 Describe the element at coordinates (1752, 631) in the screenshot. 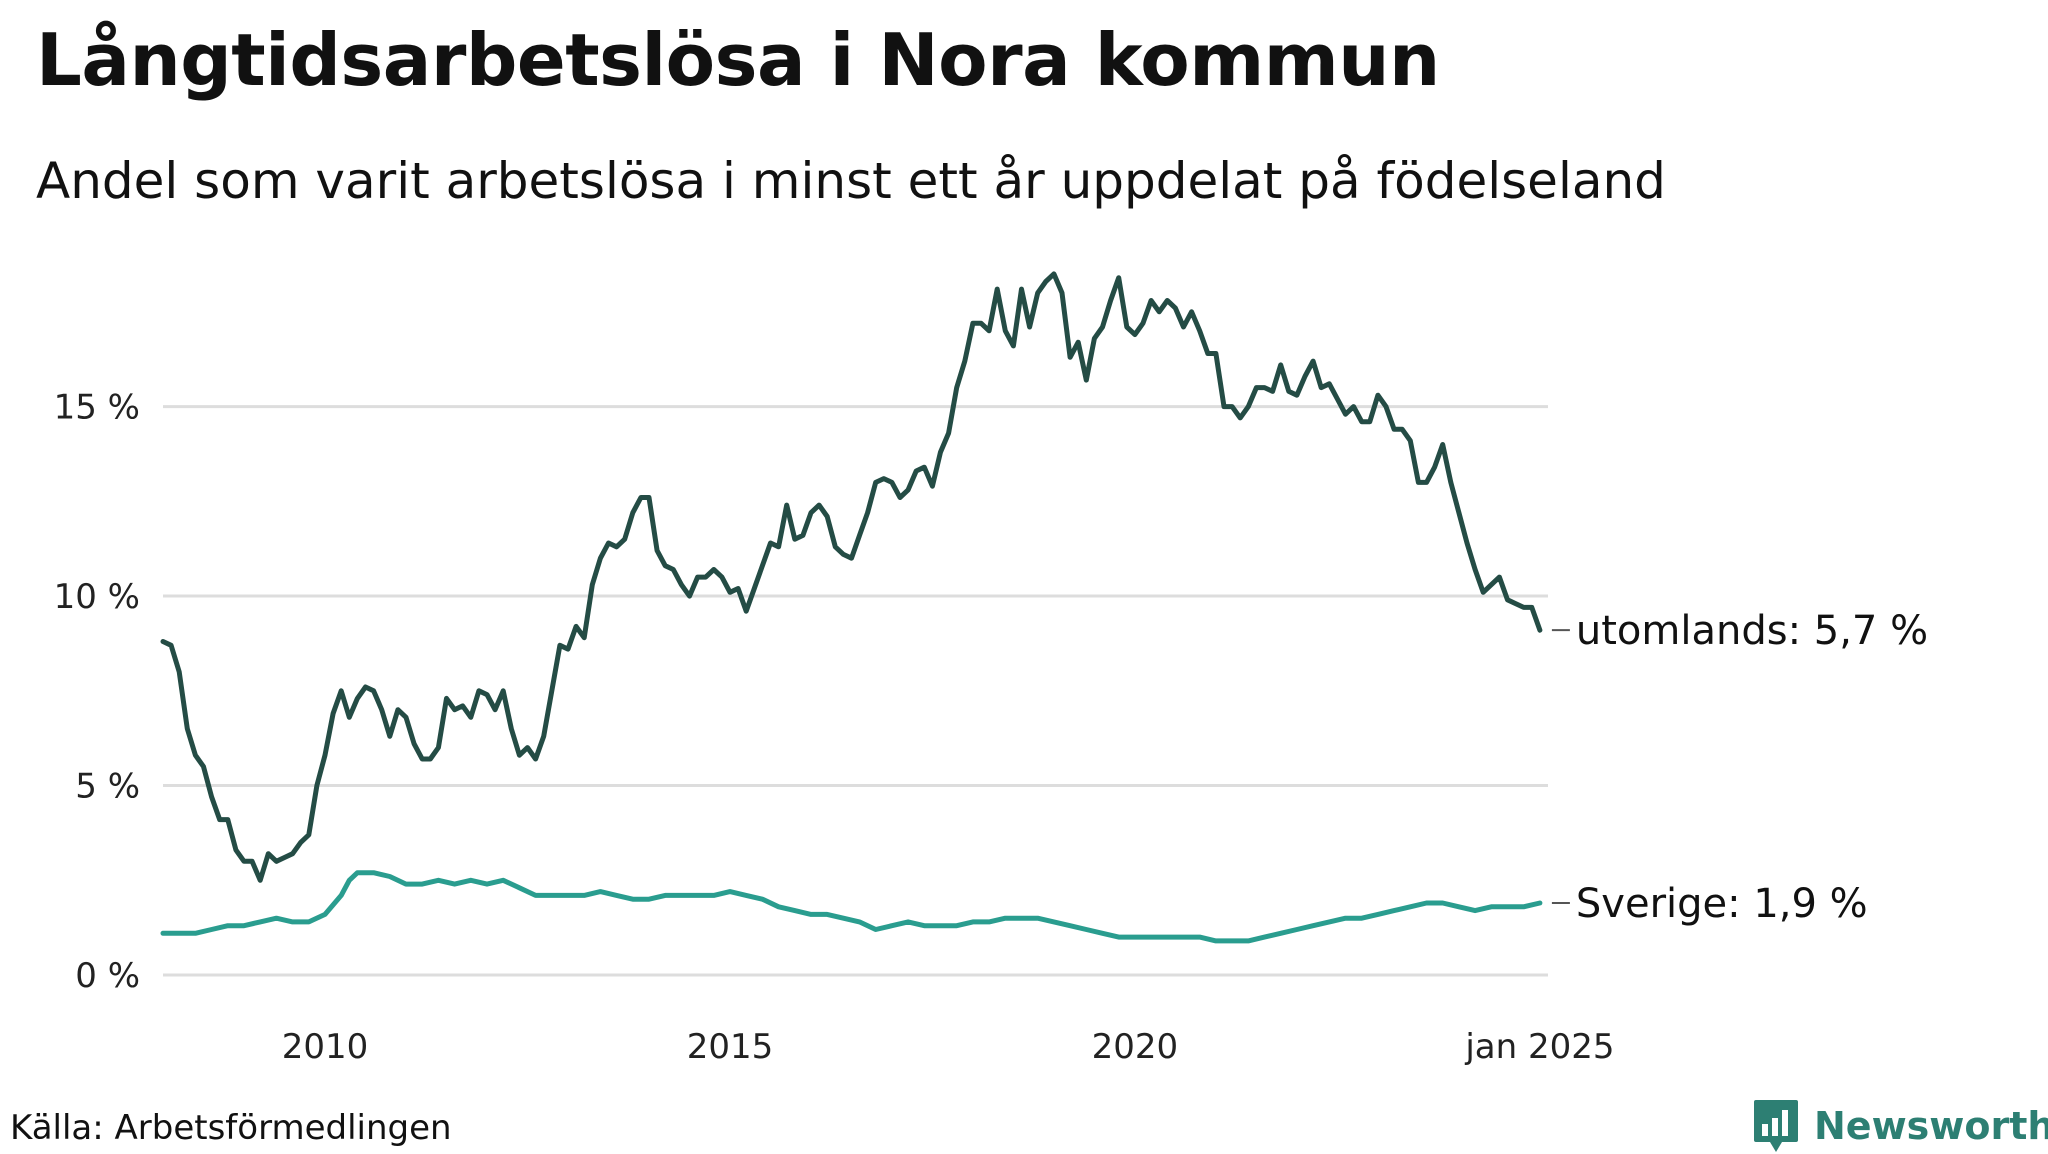

I see `end-label-utomlands: utomlands: 5,7 %` at that location.